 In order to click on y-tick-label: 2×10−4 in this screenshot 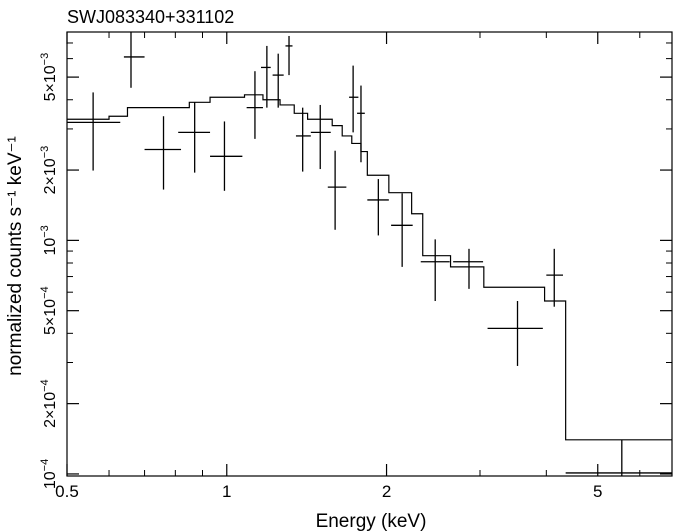, I will do `click(49, 403)`.